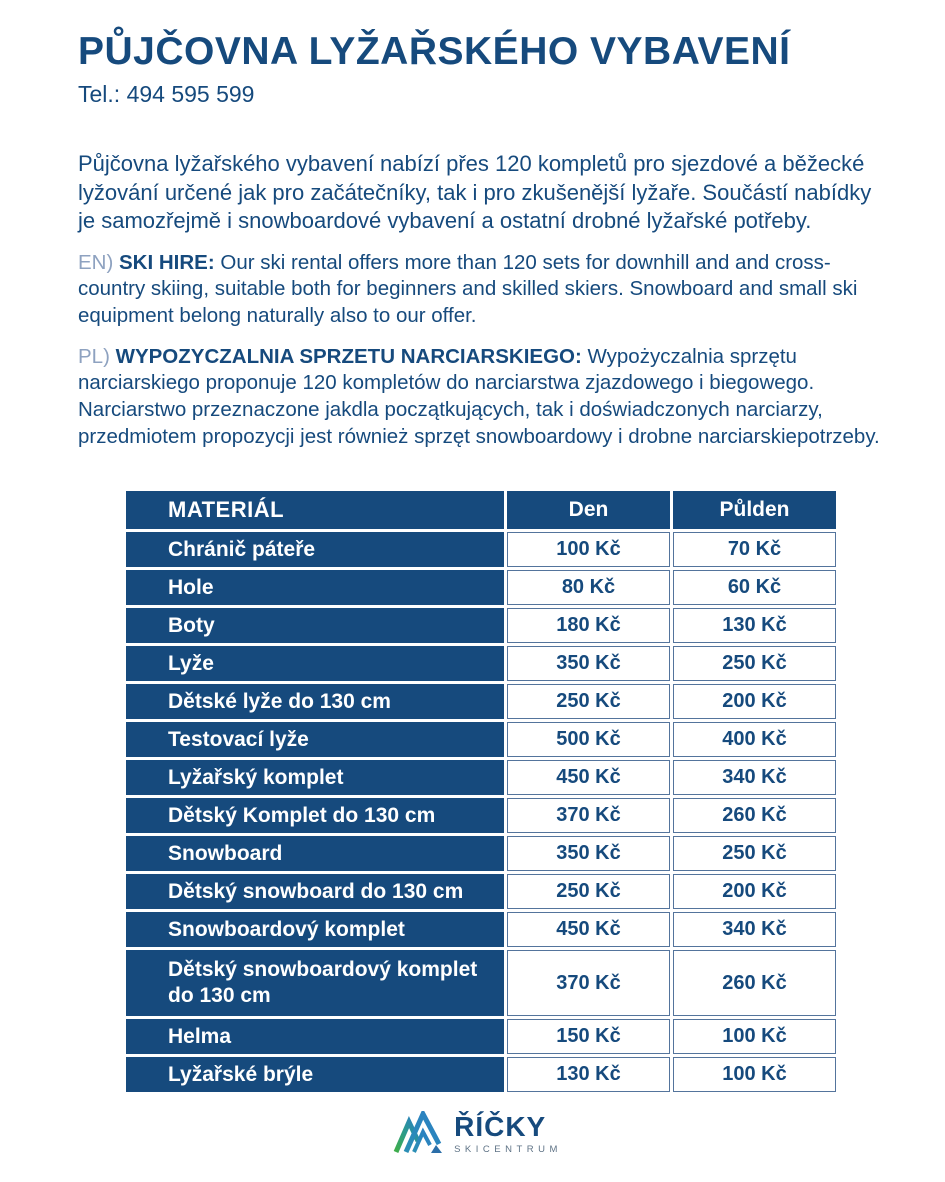 The width and height of the screenshot is (945, 1182). Describe the element at coordinates (166, 93) in the screenshot. I see `phone-number: Tel.: 494 595 599` at that location.